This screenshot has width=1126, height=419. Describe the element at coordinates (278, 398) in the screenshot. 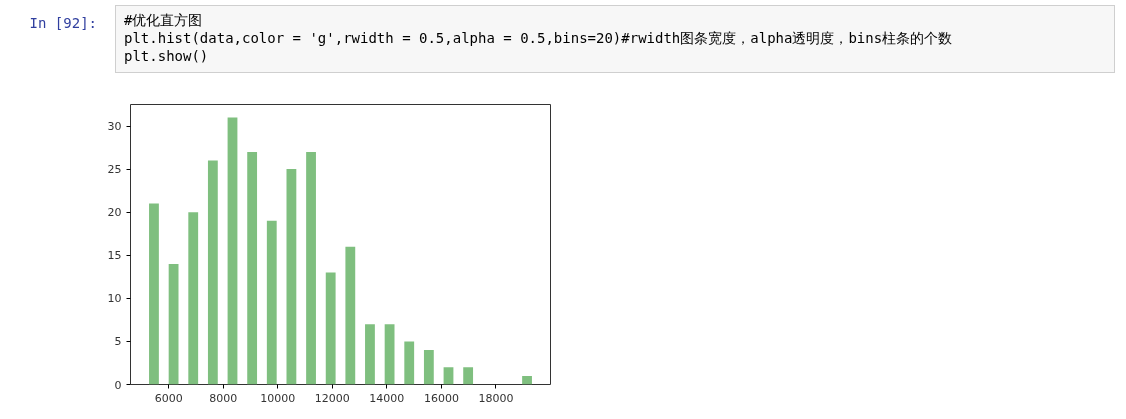

I see `x-tick-label: 10000` at that location.